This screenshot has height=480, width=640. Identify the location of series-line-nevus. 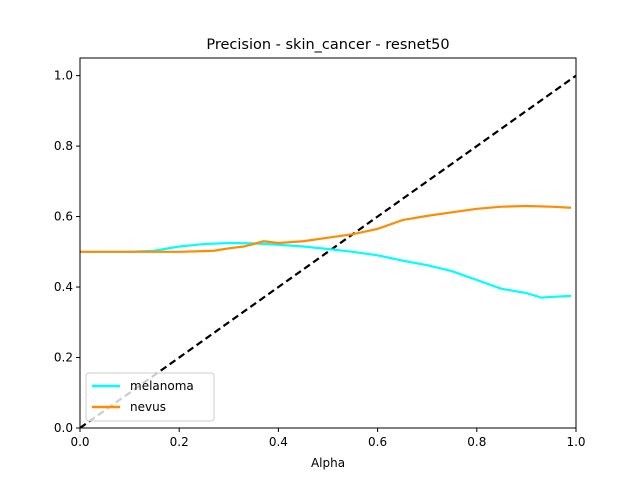
(326, 228).